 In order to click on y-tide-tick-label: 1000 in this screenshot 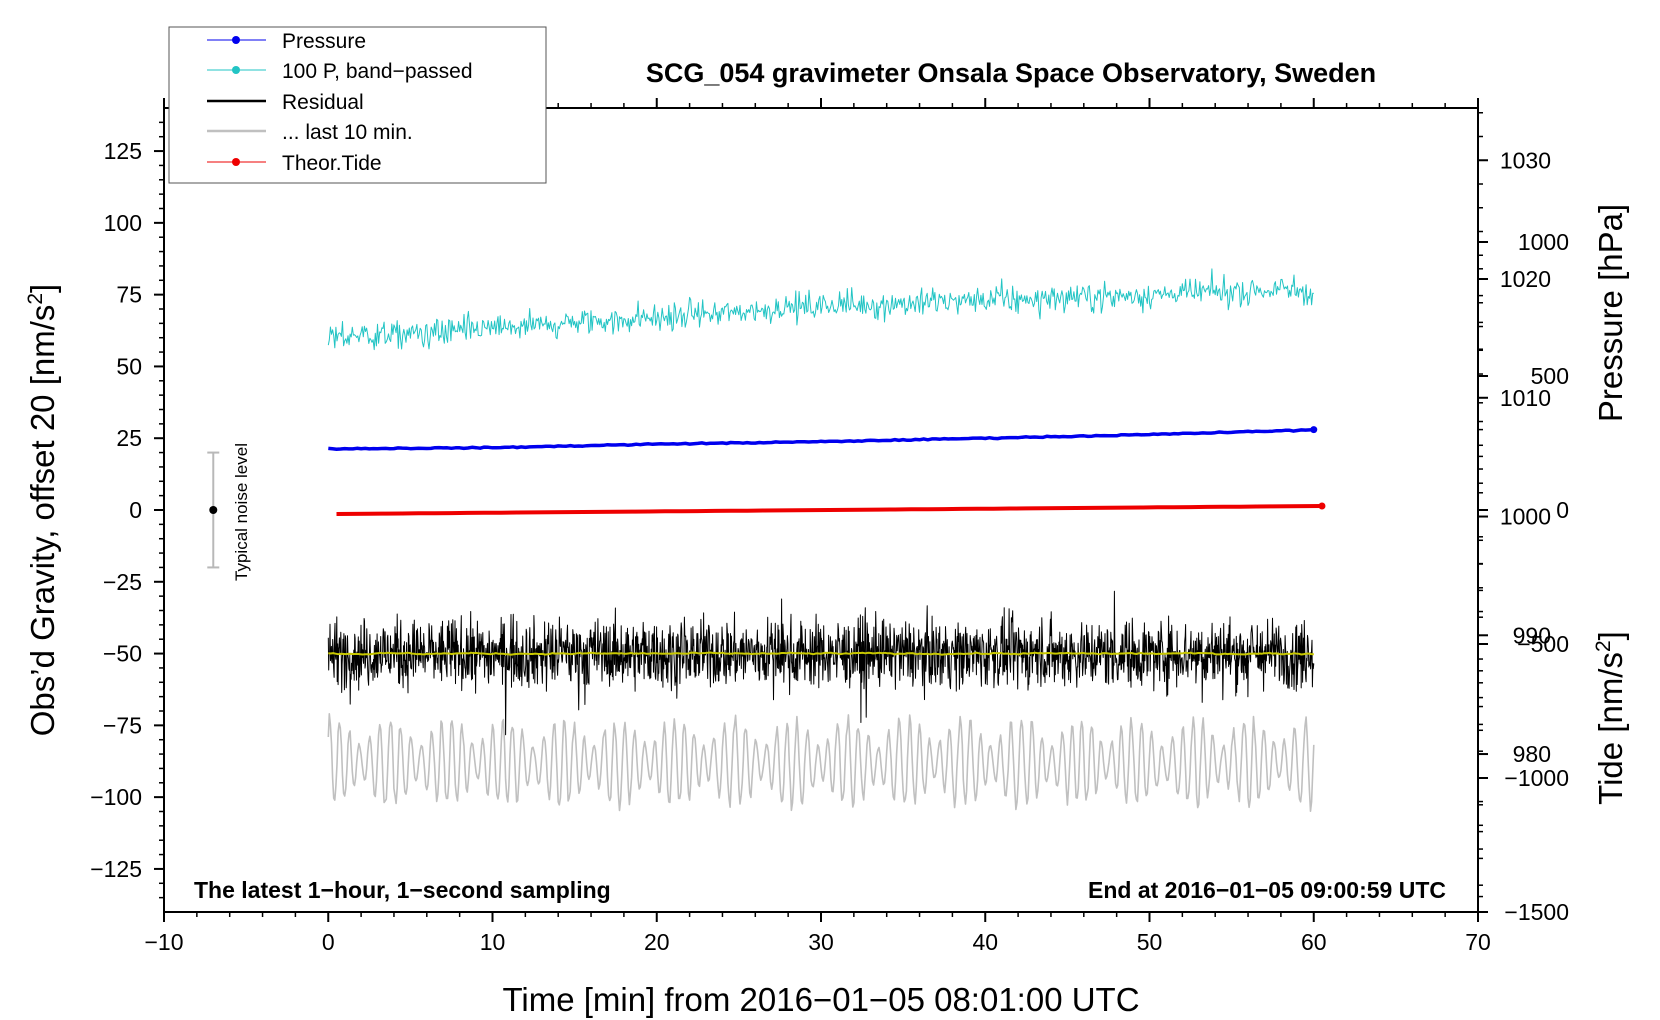, I will do `click(1543, 242)`.